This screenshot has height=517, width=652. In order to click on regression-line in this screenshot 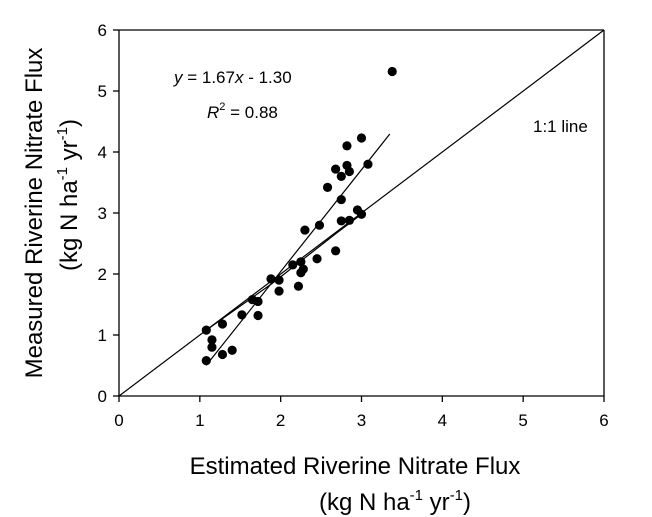, I will do `click(298, 249)`.